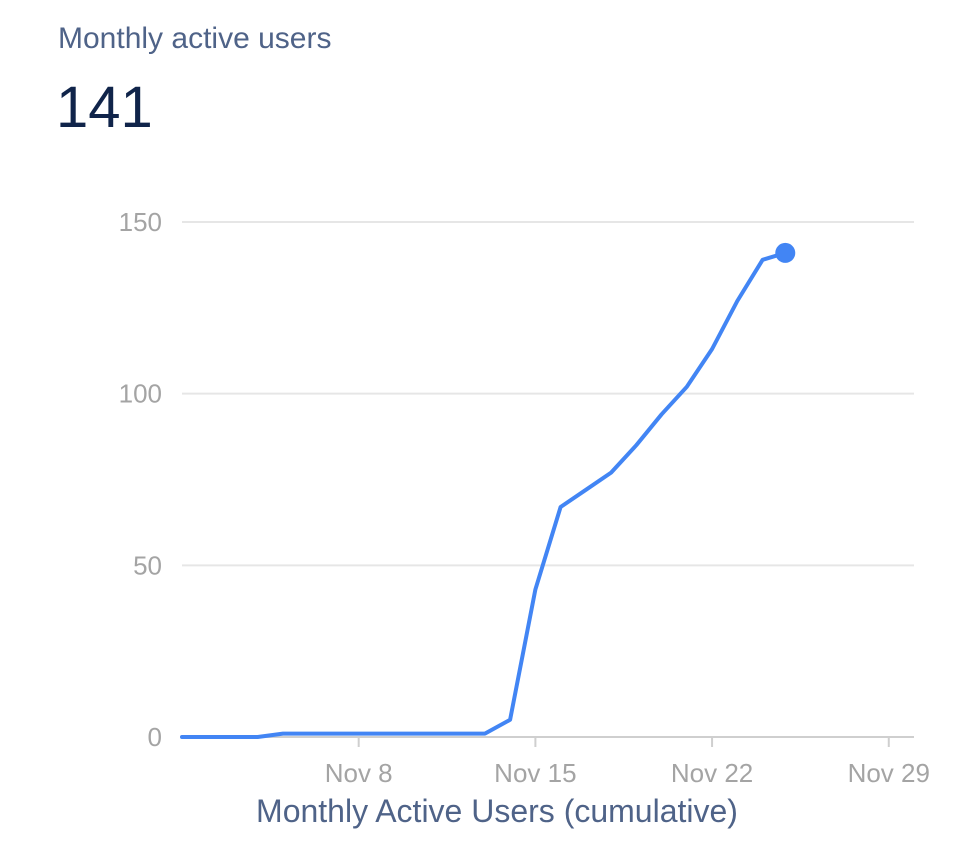  I want to click on latest-point-marker, so click(785, 252).